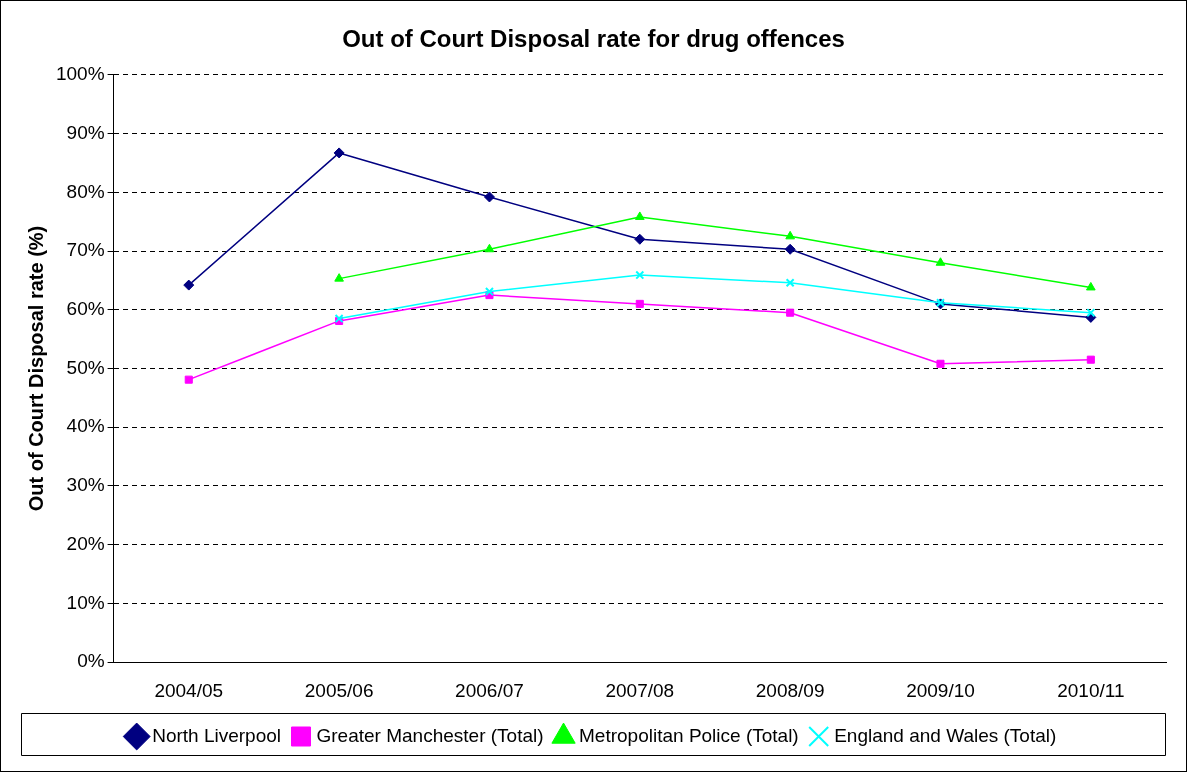  Describe the element at coordinates (790, 690) in the screenshot. I see `x-tick-label: 2008/09` at that location.